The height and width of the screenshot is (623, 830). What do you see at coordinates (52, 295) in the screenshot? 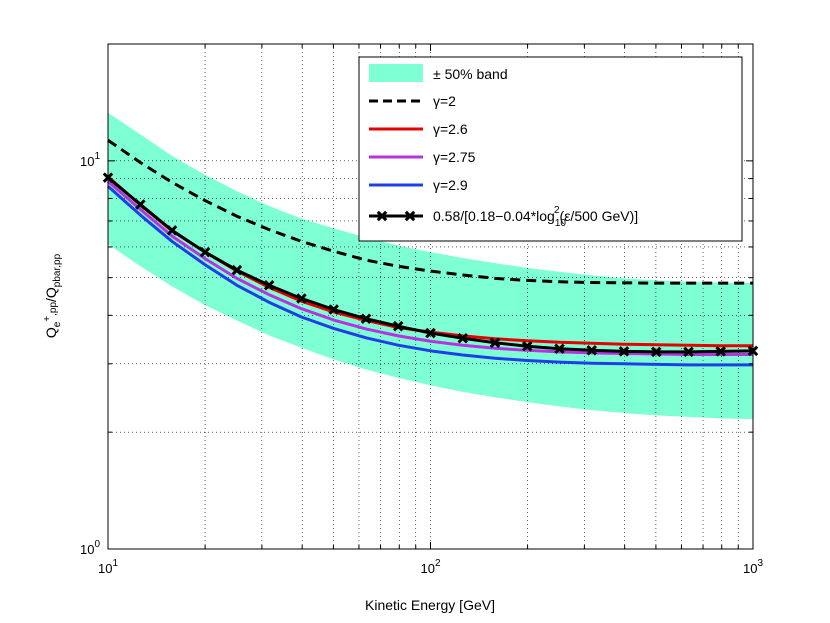
I see `y-axis-label: Qe+,pp/Qpbar,pp` at bounding box center [52, 295].